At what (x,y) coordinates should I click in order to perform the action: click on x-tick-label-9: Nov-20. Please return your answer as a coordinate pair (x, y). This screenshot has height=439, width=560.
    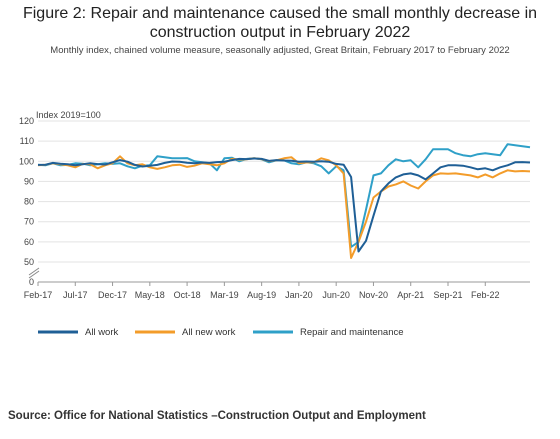
    Looking at the image, I should click on (373, 295).